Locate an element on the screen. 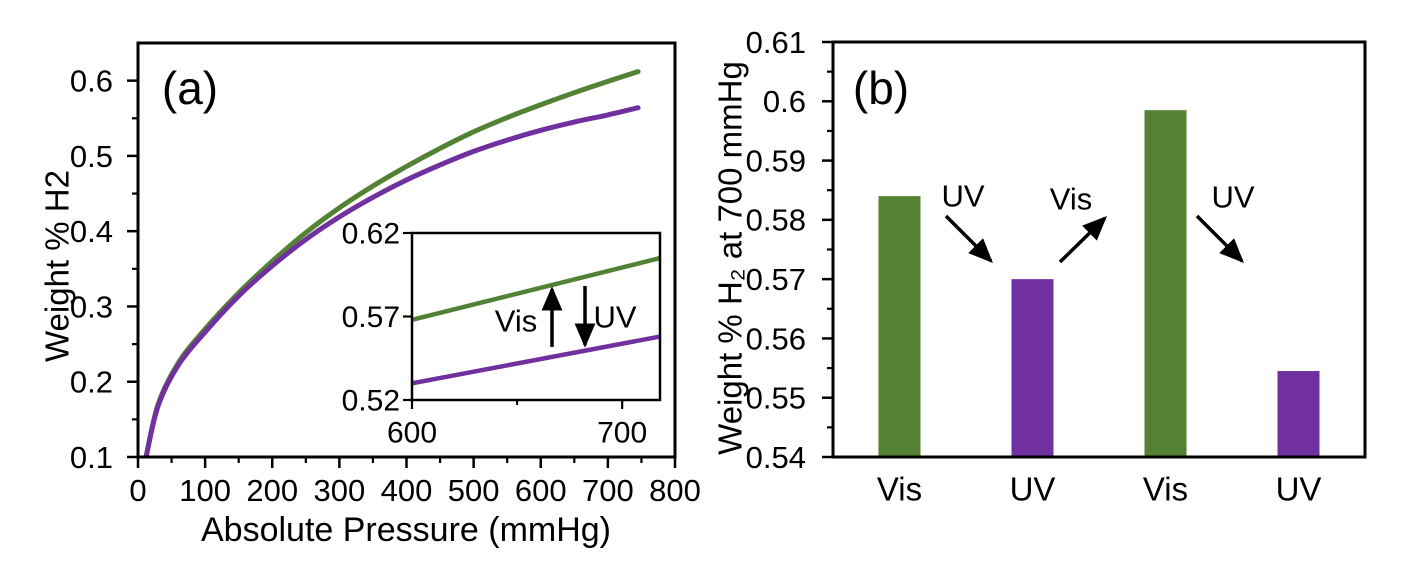 This screenshot has height=580, width=1406. panel-a-x-axis-title: Absolute Pressure (mmHg) is located at coordinates (406, 530).